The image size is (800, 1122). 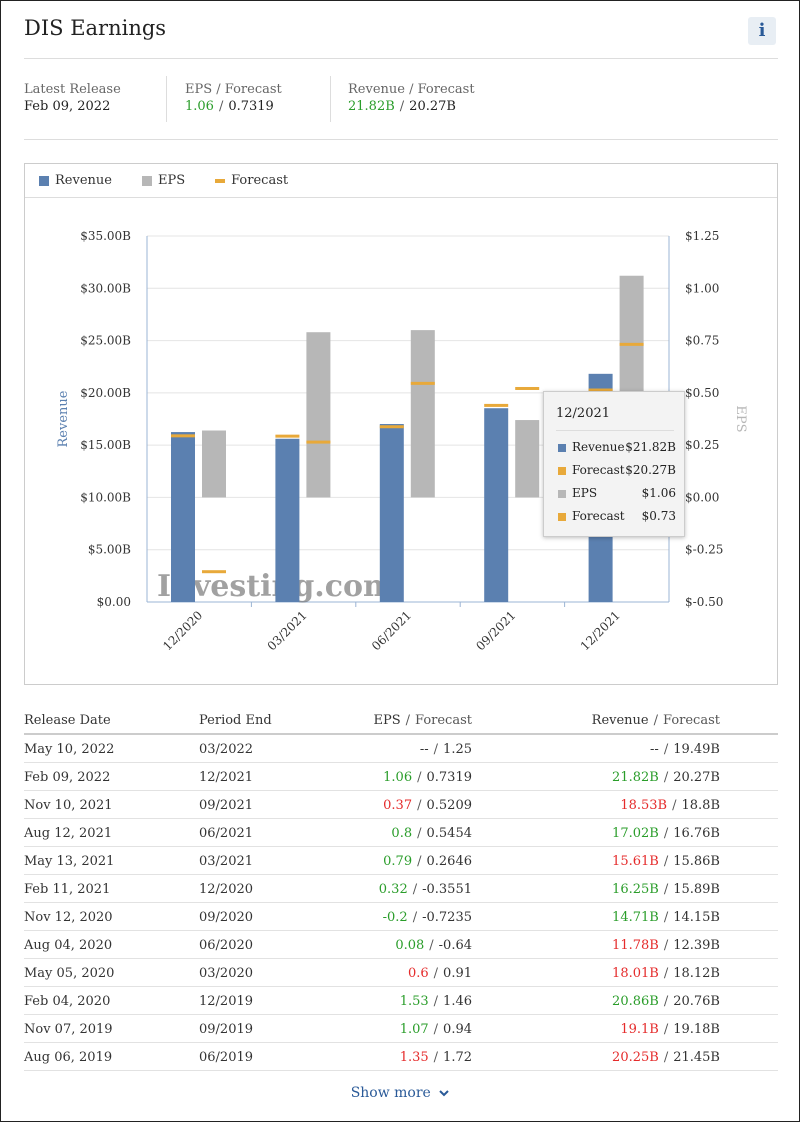 What do you see at coordinates (443, 720) in the screenshot?
I see `header-eps-forecast-label: Forecast` at bounding box center [443, 720].